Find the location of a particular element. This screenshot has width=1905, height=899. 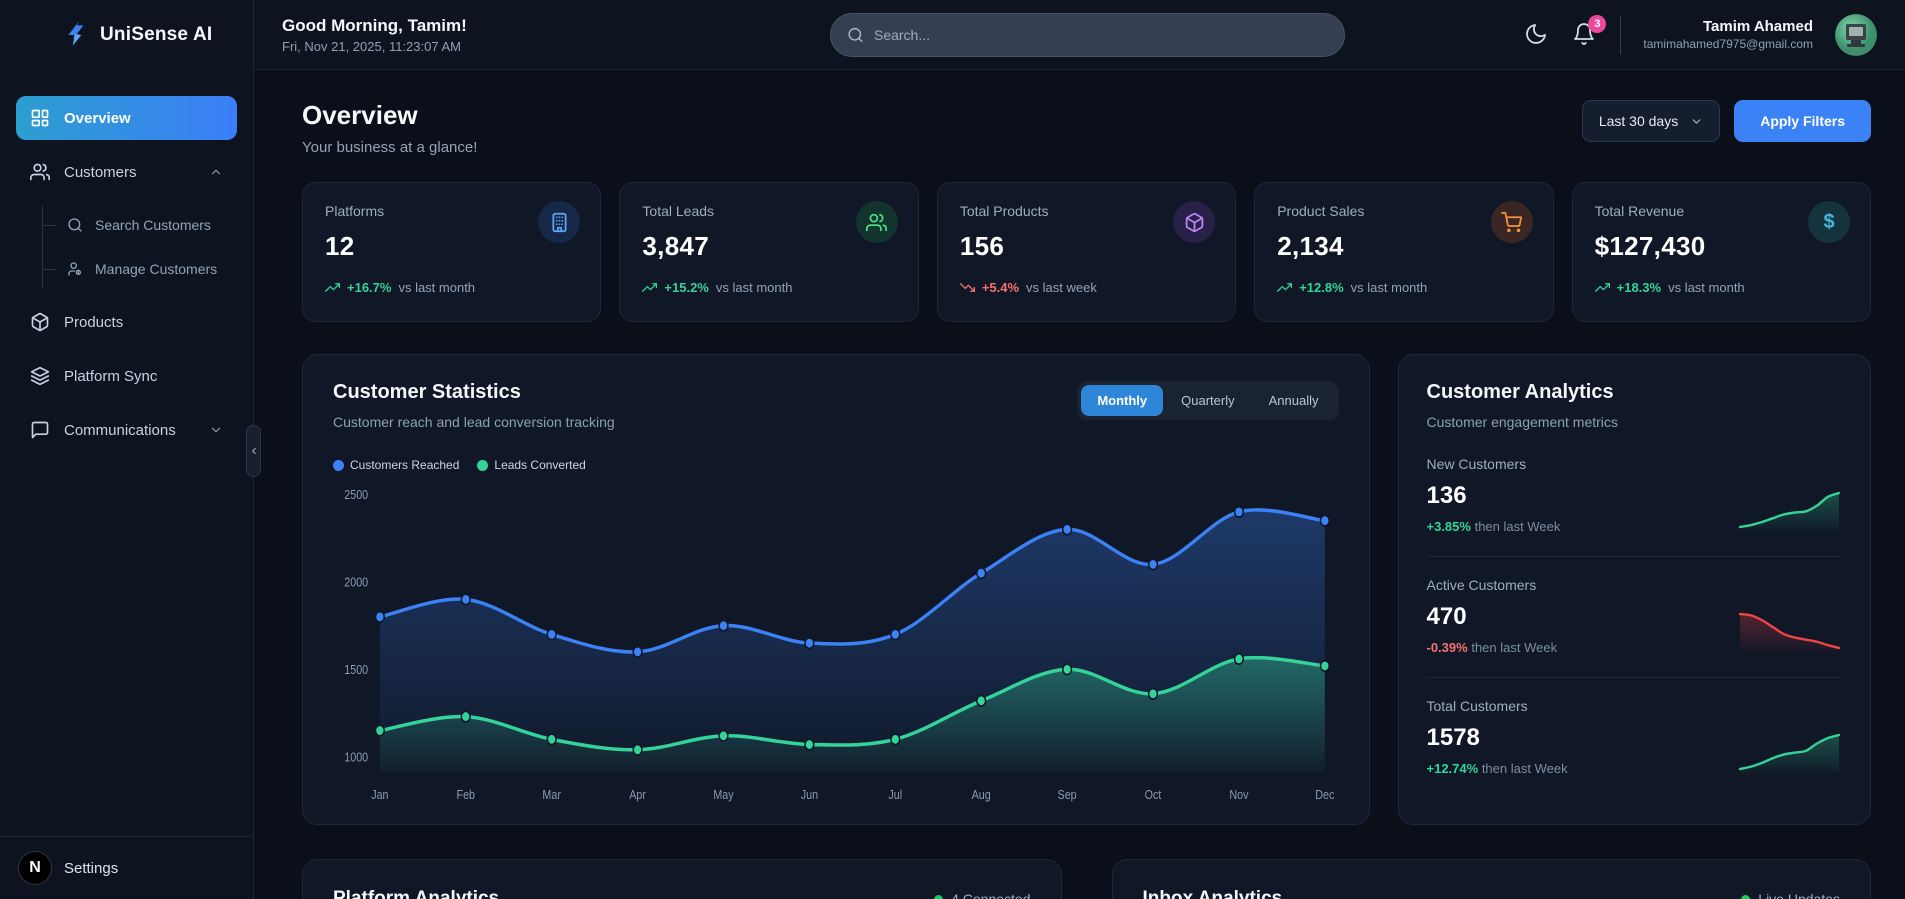

stat-delta: +5.4% vs last week is located at coordinates (1086, 287).